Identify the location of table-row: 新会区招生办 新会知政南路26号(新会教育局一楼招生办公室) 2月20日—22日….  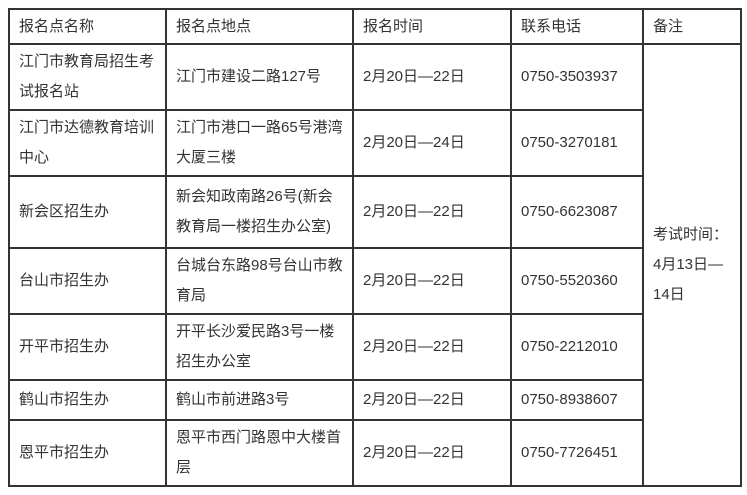
(374, 212).